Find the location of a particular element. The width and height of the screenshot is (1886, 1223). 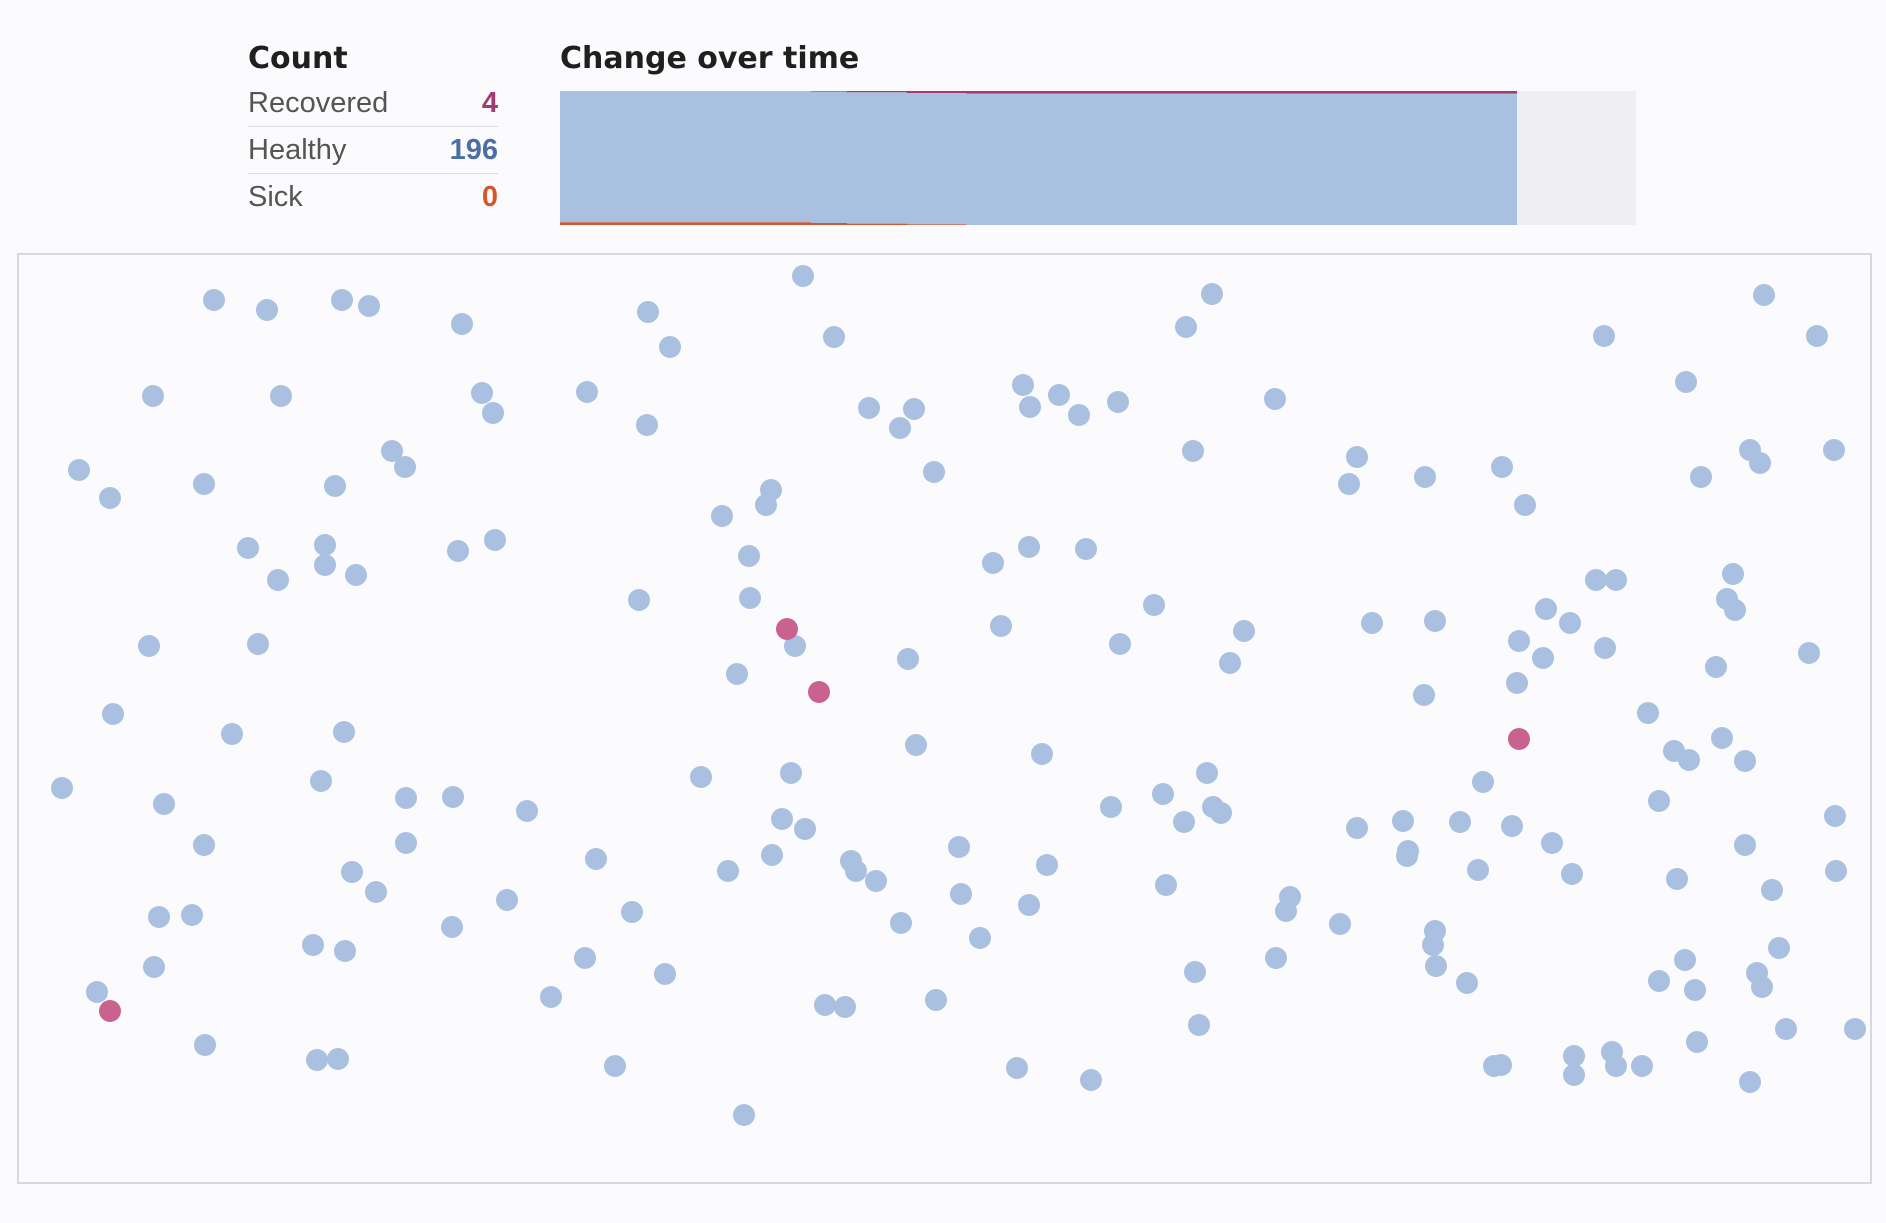

chart-title: Change over time is located at coordinates (710, 58).